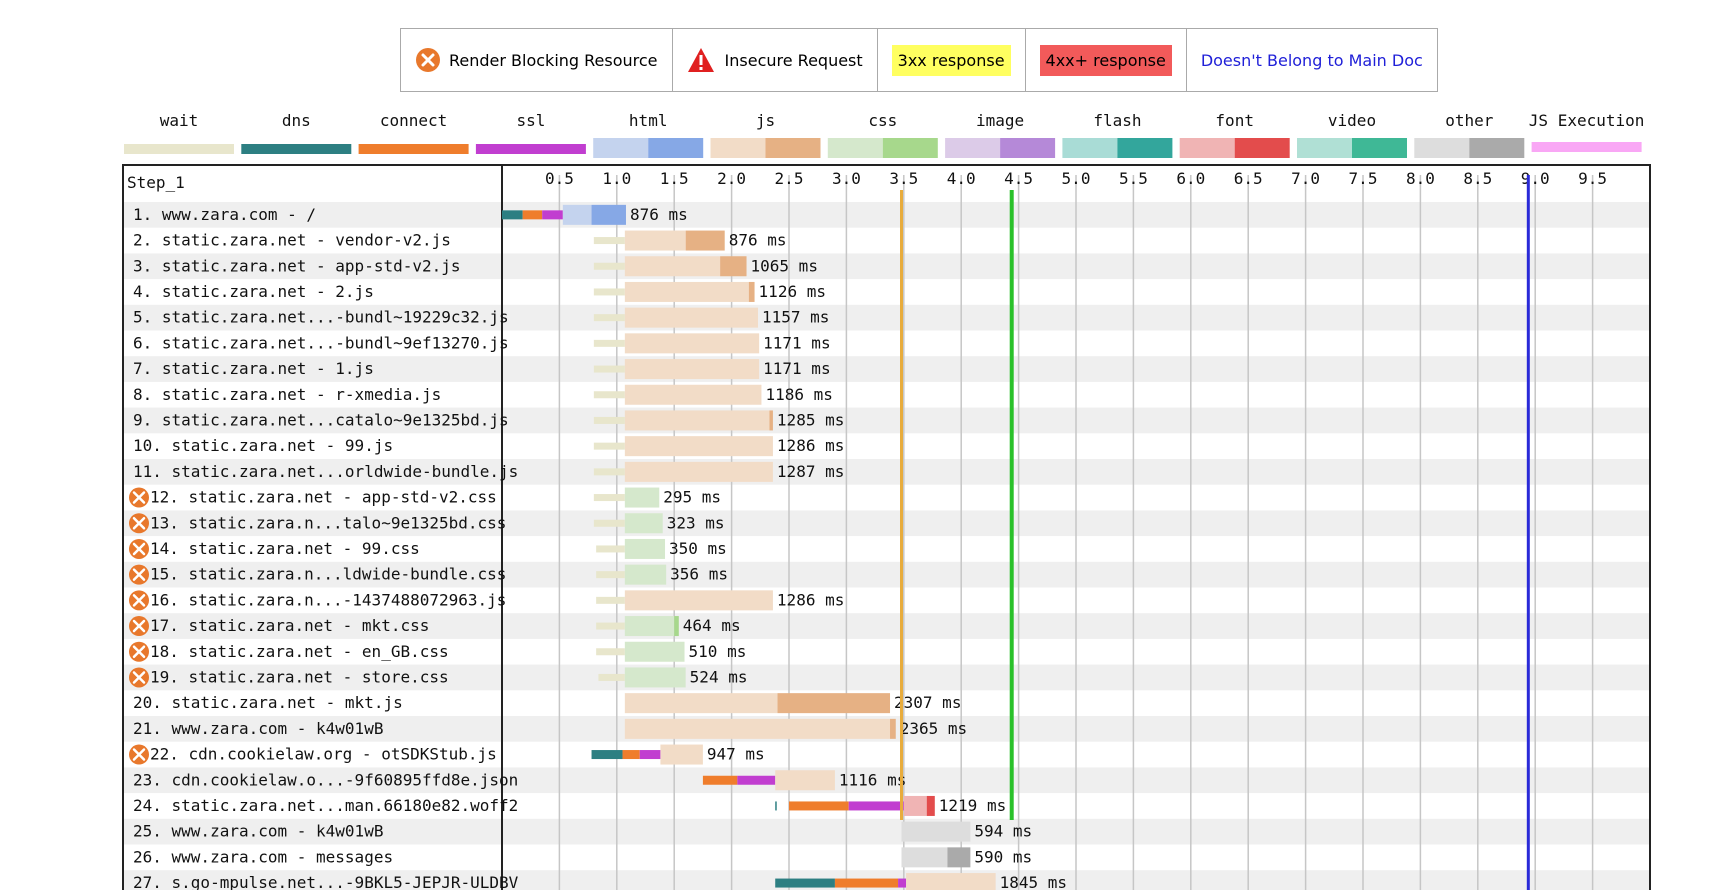  What do you see at coordinates (1133, 178) in the screenshot?
I see `x-tick-label: 5.5` at bounding box center [1133, 178].